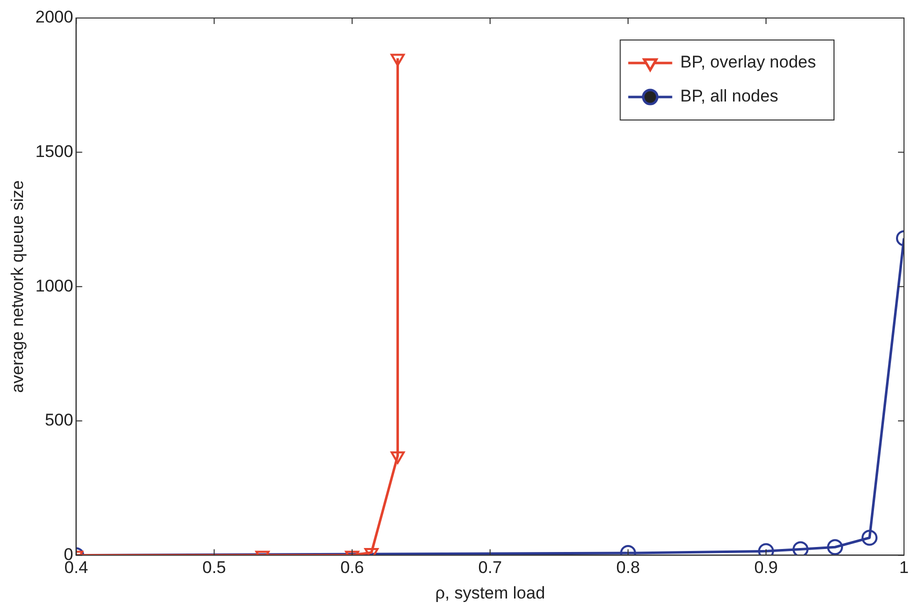 This screenshot has height=610, width=913. Describe the element at coordinates (904, 568) in the screenshot. I see `x-tick-label: 1` at that location.